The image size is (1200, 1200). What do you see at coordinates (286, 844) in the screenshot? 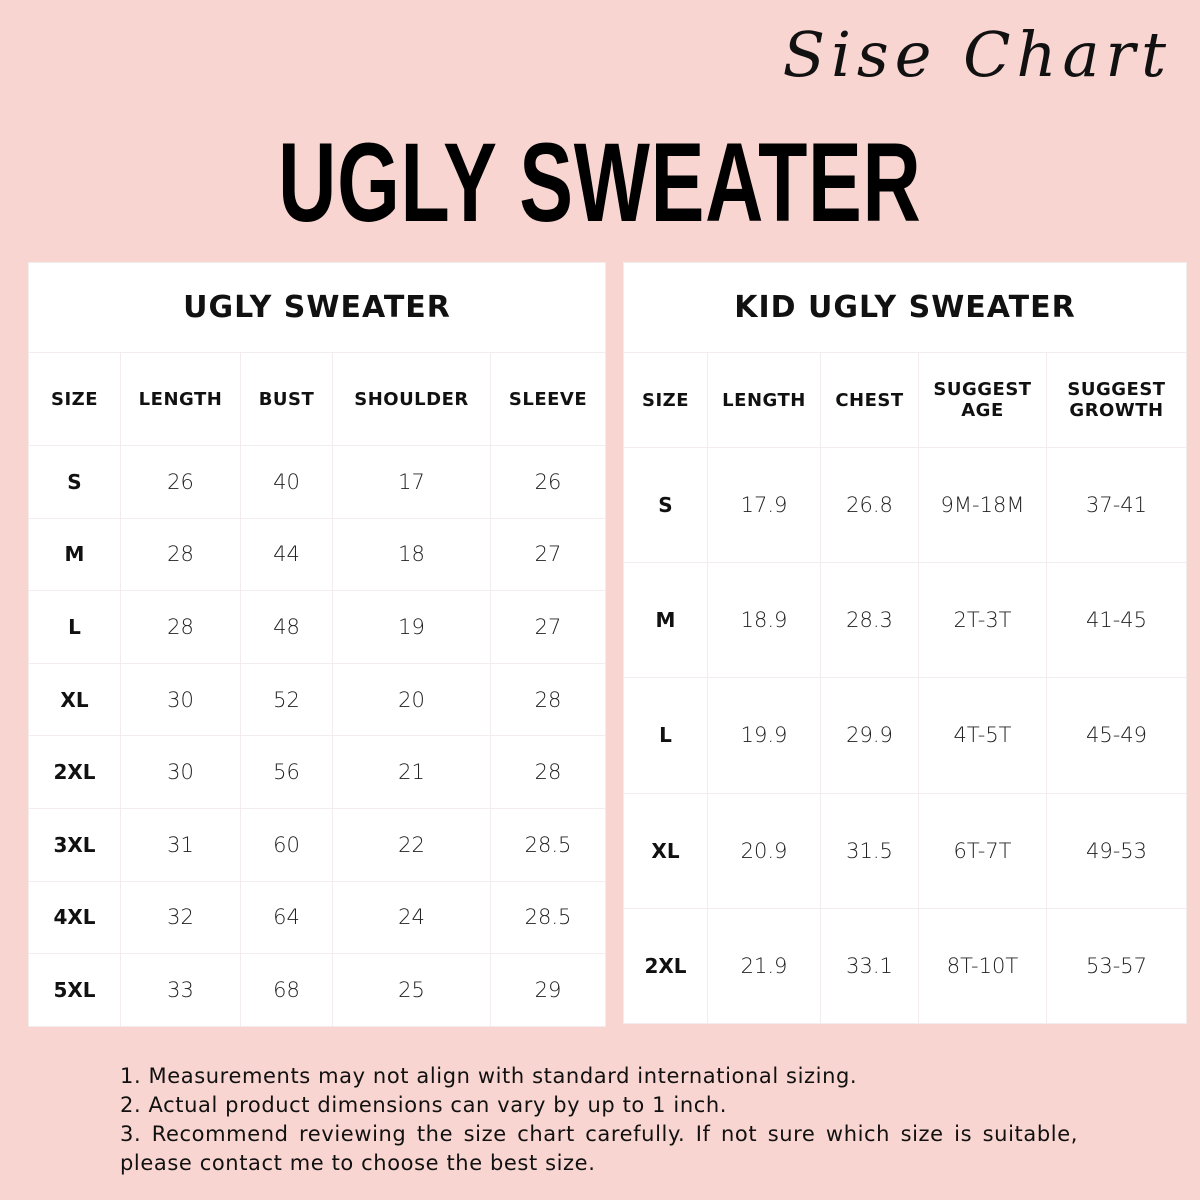
I see `value-cell: 60` at bounding box center [286, 844].